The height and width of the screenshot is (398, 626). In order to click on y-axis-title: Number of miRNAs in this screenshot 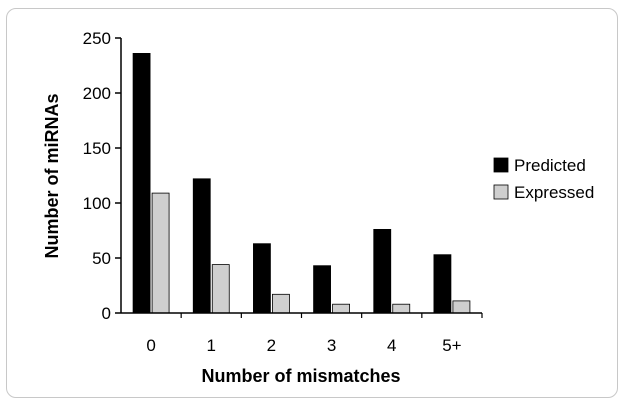, I will do `click(52, 175)`.